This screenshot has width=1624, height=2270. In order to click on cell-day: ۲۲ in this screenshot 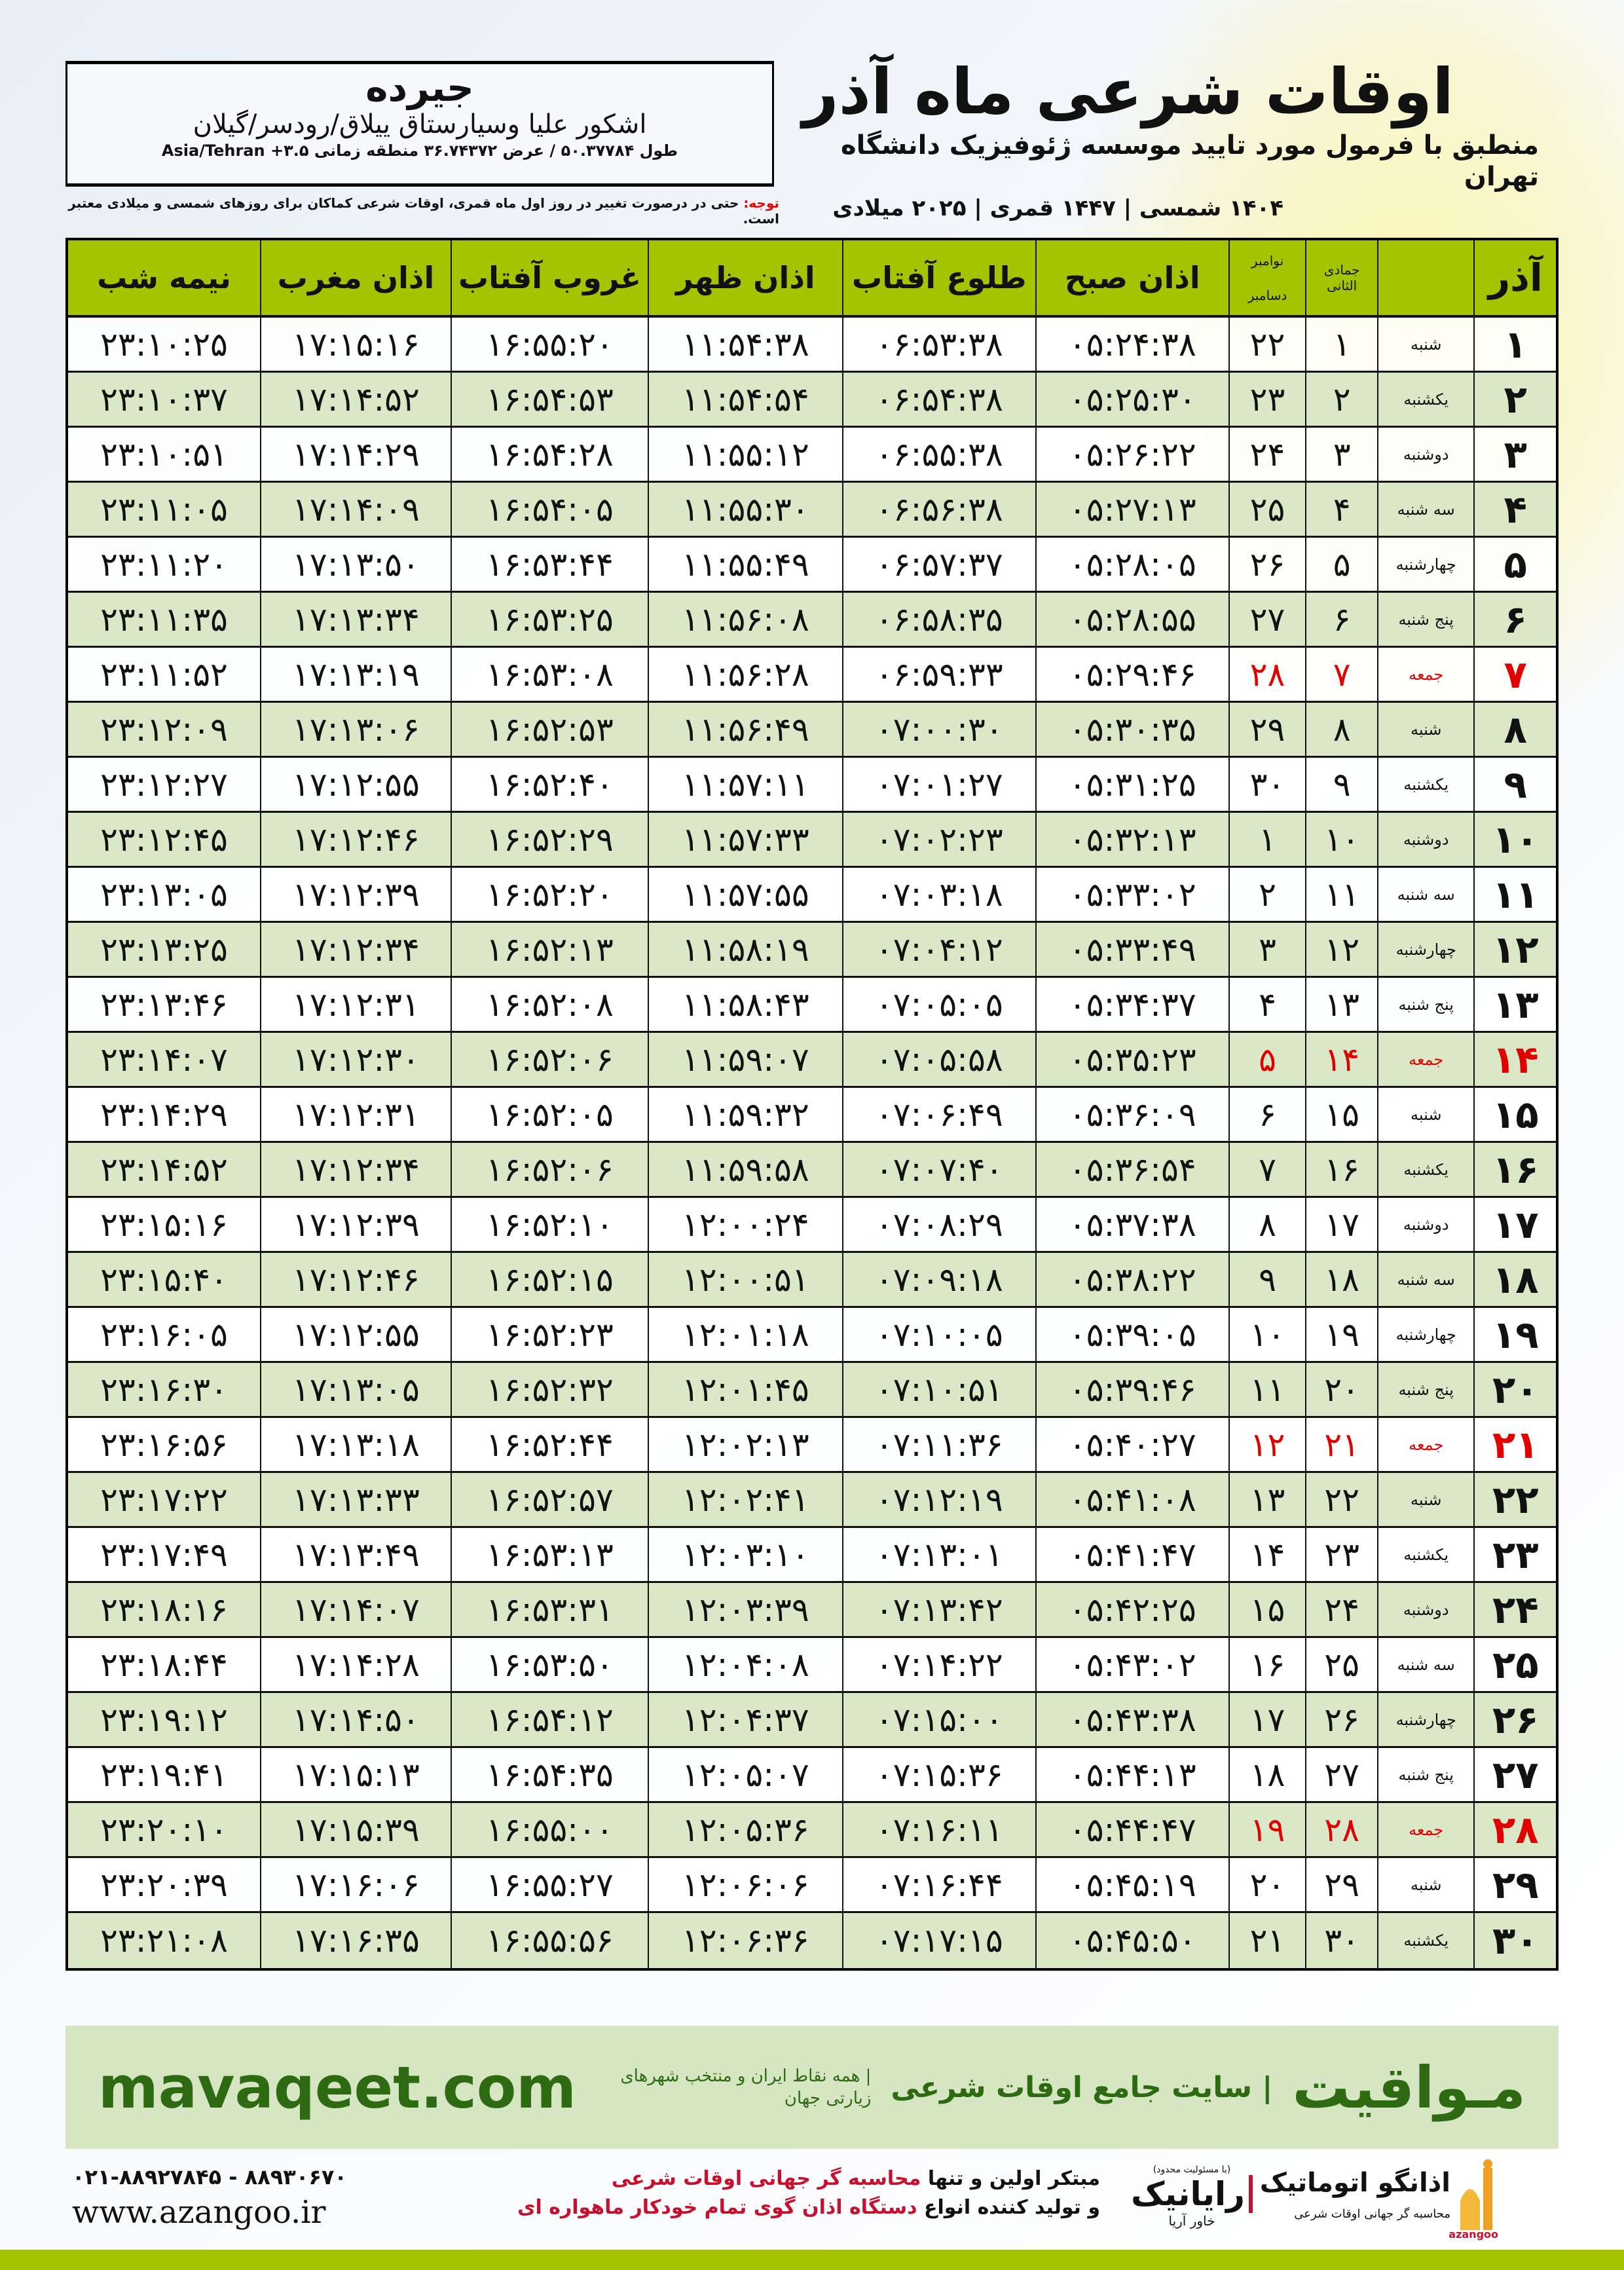, I will do `click(1514, 1499)`.